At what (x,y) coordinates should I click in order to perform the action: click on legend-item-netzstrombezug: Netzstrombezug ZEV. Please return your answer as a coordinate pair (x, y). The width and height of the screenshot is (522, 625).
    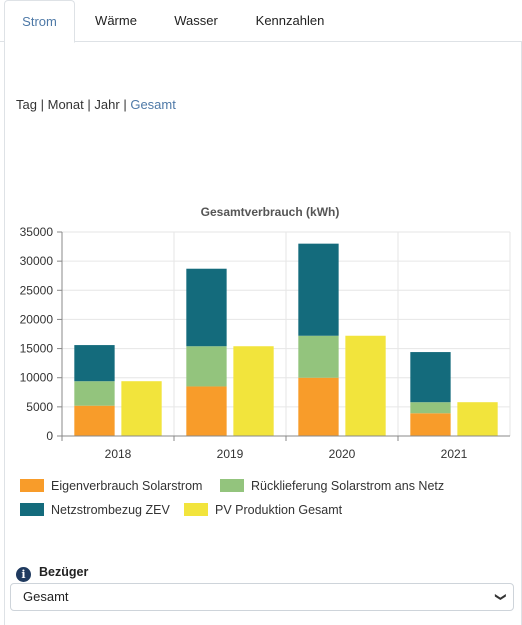
    Looking at the image, I should click on (95, 510).